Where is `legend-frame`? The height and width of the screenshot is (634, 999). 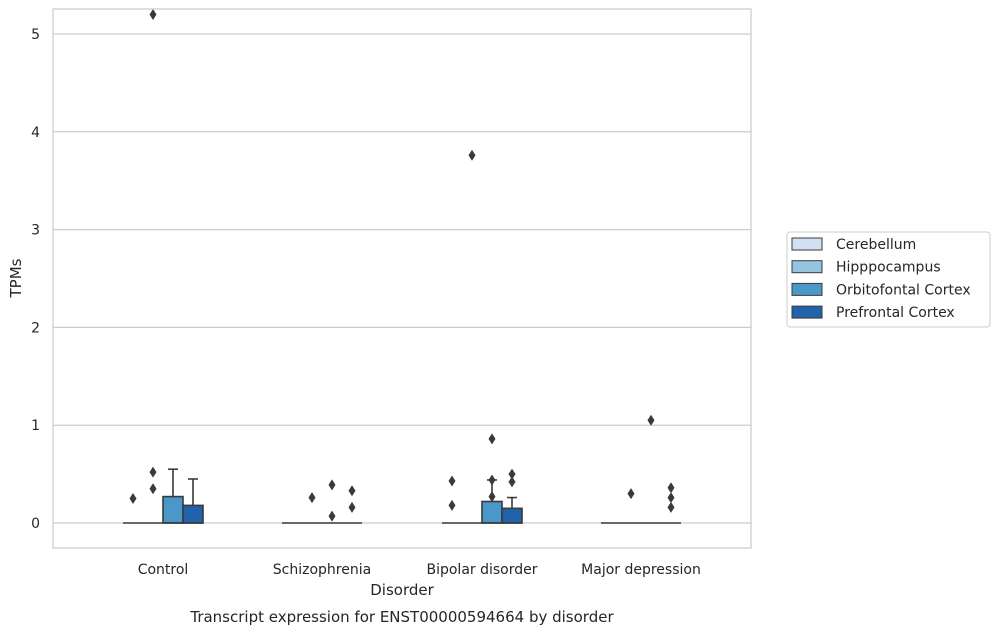
legend-frame is located at coordinates (888, 279).